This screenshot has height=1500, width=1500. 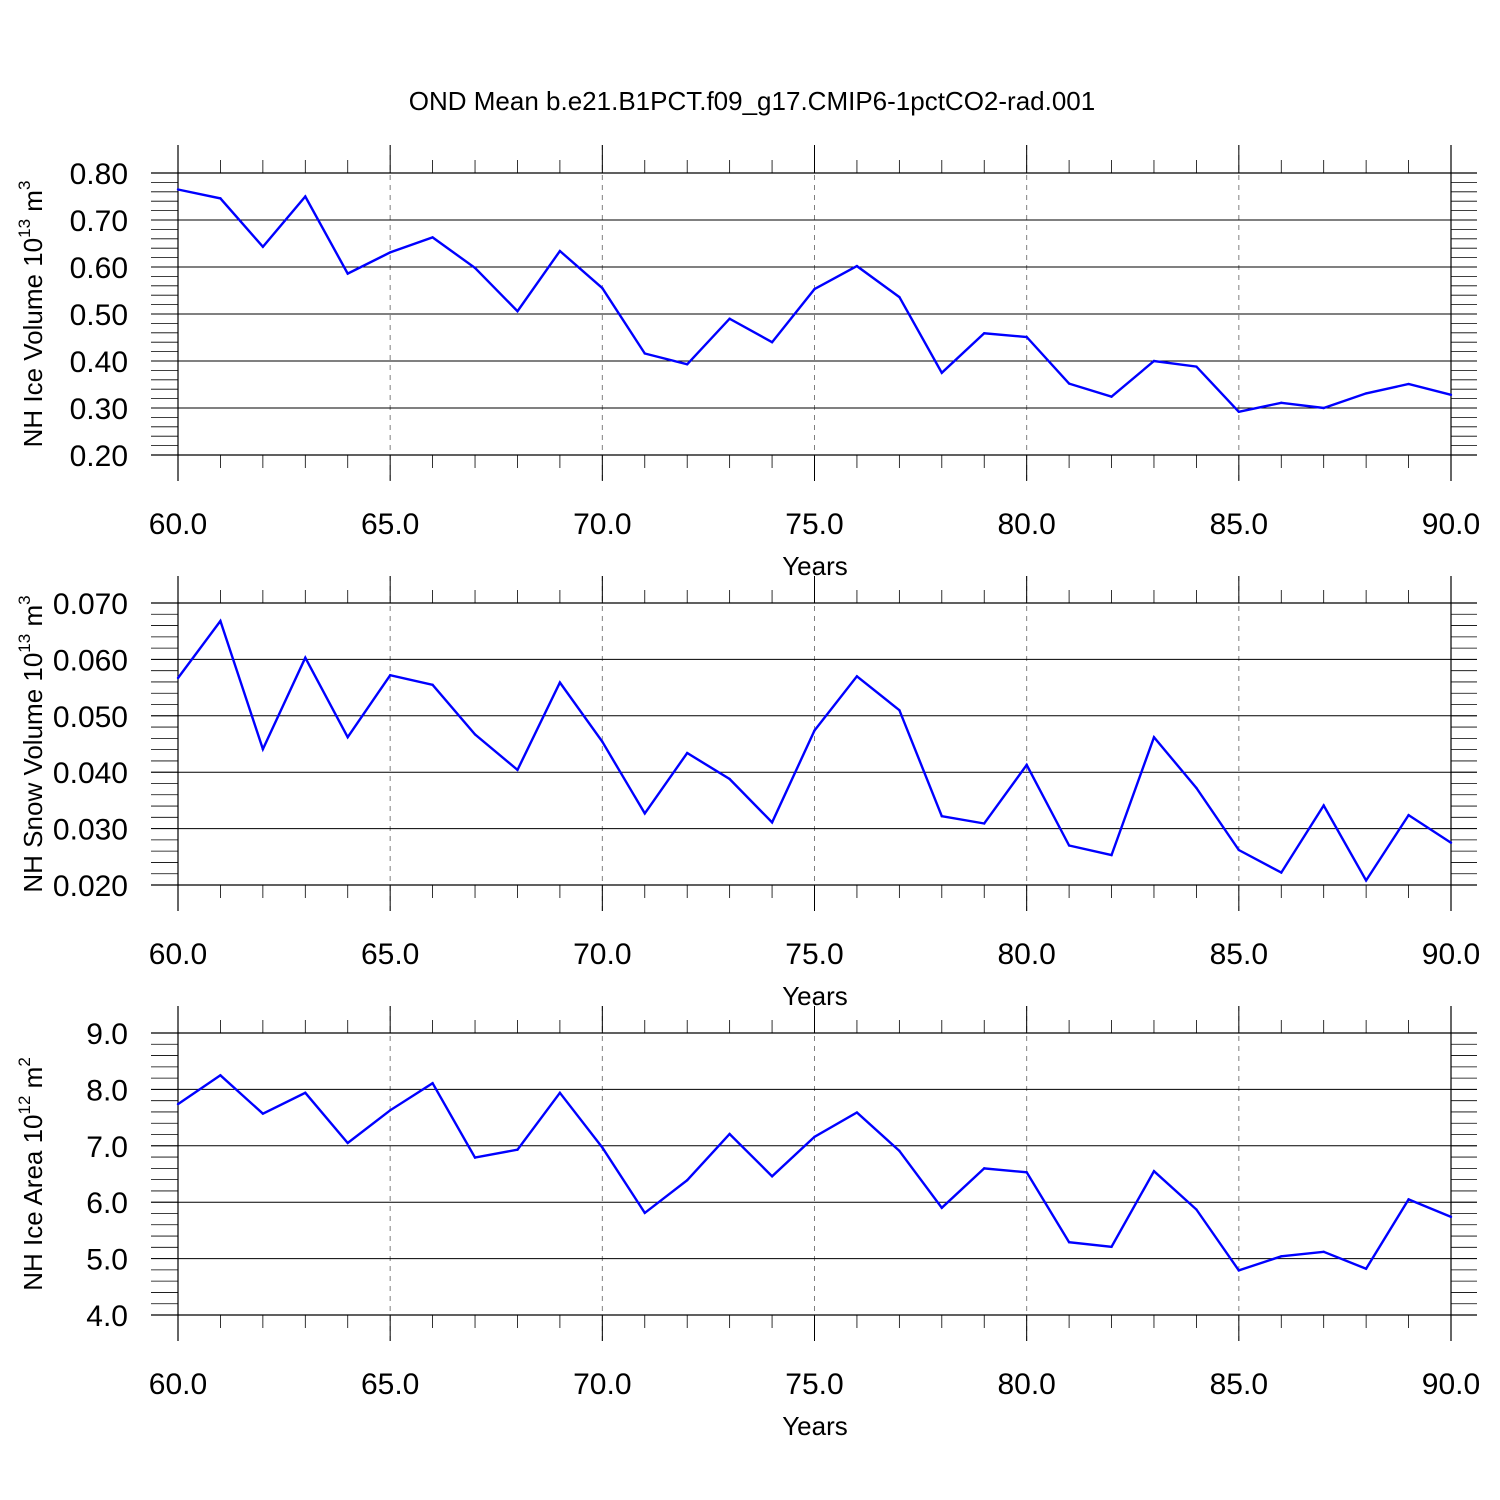 I want to click on y-axis-label-exponent: 12, so click(x=24, y=1105).